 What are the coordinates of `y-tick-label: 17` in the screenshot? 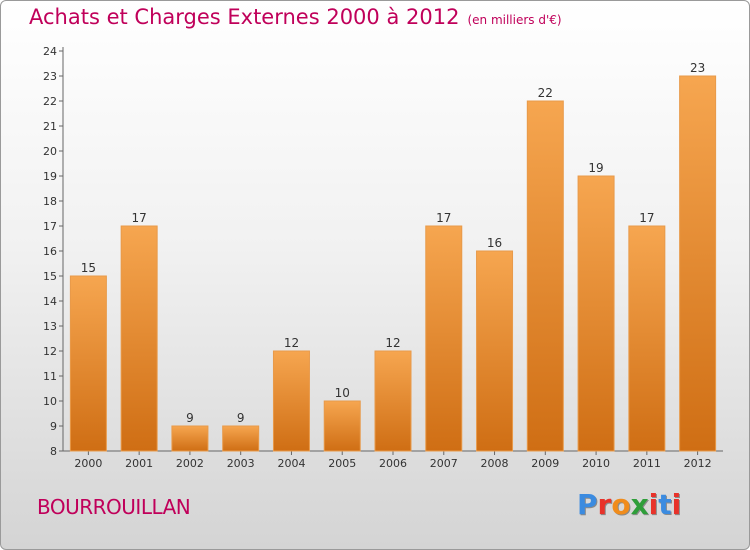 It's located at (50, 226).